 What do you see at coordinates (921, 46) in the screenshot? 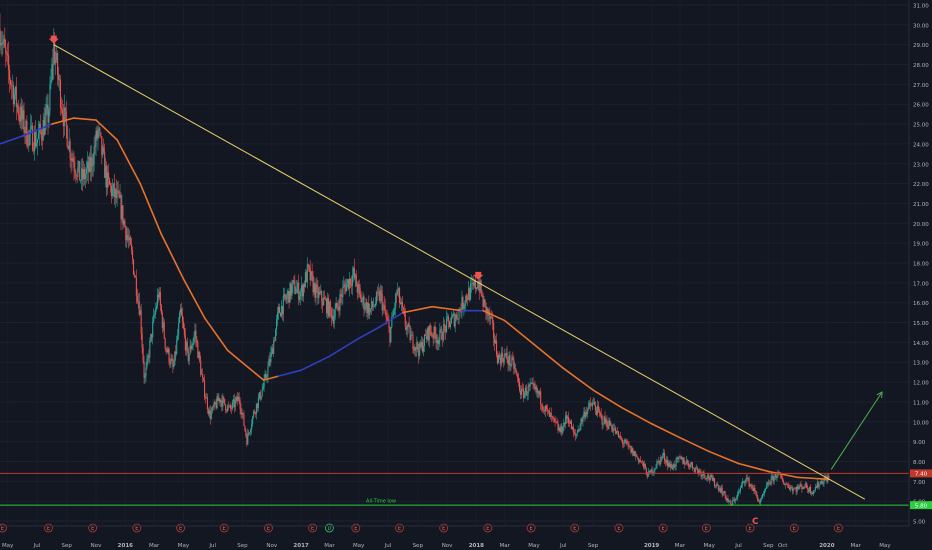
I see `y-tick-label: 29.00` at bounding box center [921, 46].